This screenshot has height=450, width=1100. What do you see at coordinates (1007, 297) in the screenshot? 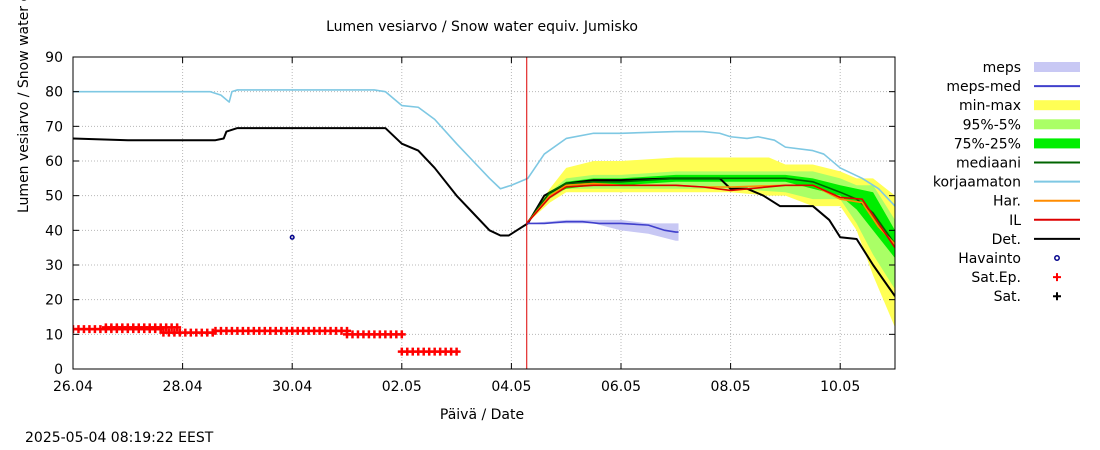
I see `legend-label: Sat.` at bounding box center [1007, 297].